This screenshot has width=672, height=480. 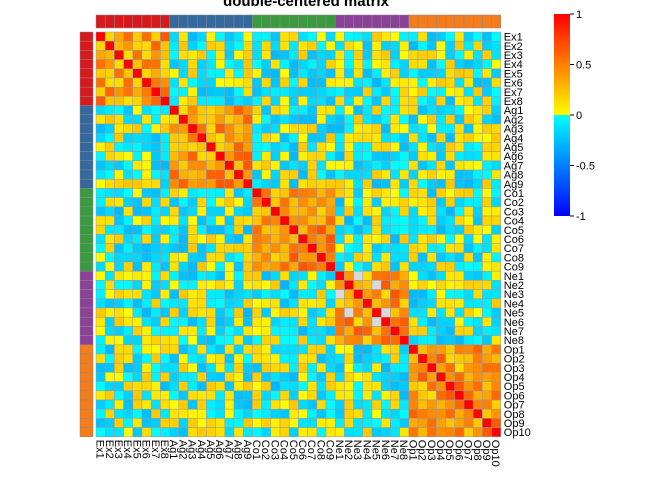 I want to click on column-label: Op6, so click(x=458, y=450).